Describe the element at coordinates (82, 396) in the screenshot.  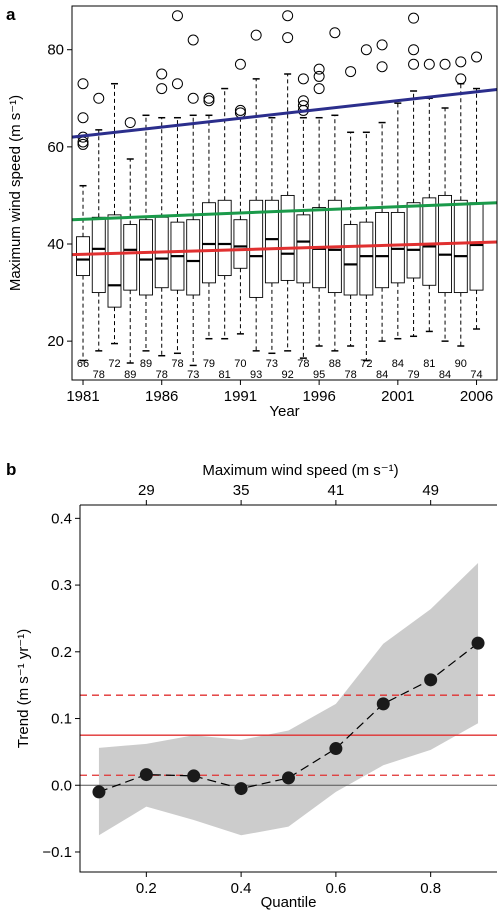
I see `x-tick-label: 1981` at that location.